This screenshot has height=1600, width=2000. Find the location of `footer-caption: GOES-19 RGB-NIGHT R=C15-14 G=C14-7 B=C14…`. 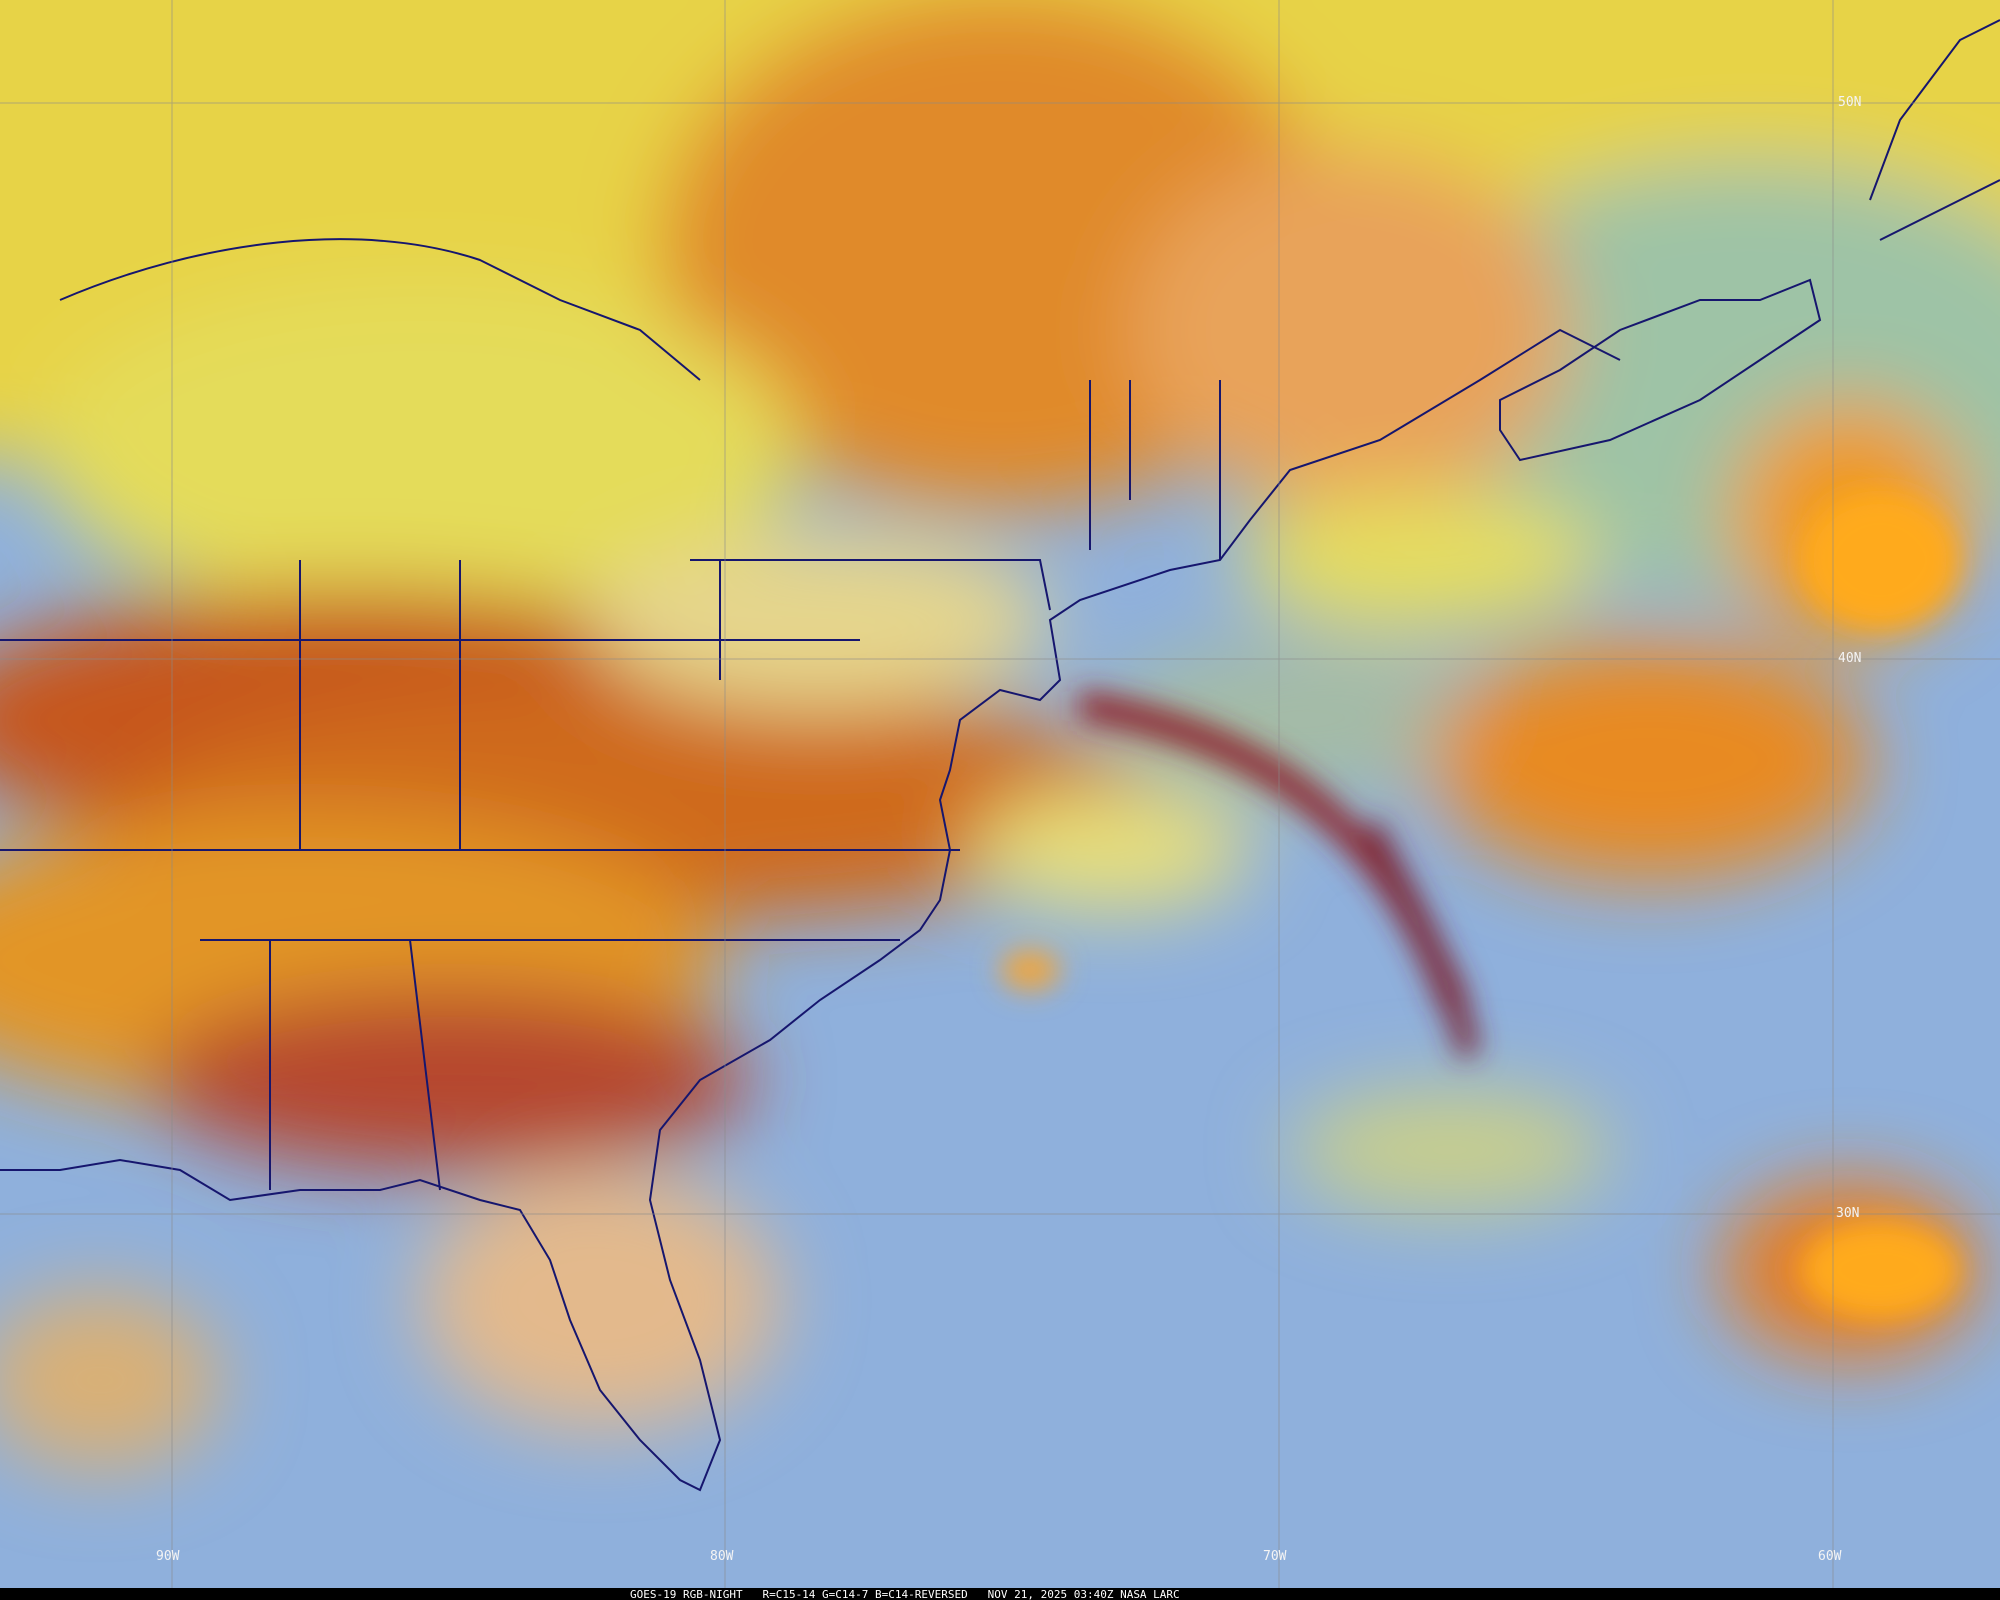

footer-caption: GOES-19 RGB-NIGHT R=C15-14 G=C14-7 B=C14… is located at coordinates (905, 1594).